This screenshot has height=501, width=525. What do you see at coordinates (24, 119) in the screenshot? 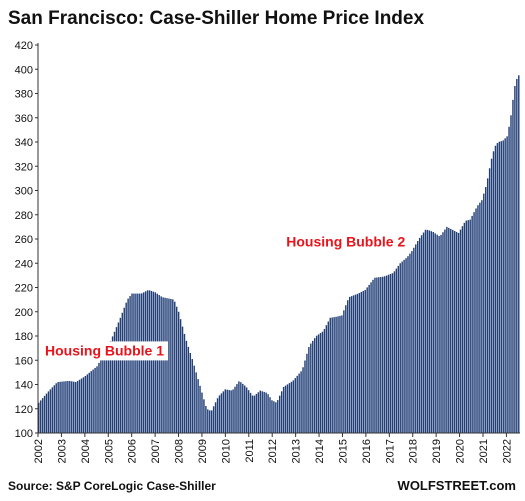
I see `y-tick-label: 360` at bounding box center [24, 119].